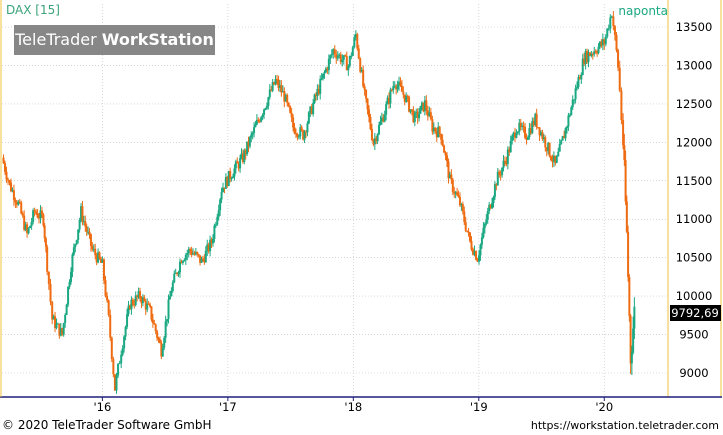 This screenshot has height=435, width=723. Describe the element at coordinates (694, 142) in the screenshot. I see `y-tick-label: 12000` at that location.